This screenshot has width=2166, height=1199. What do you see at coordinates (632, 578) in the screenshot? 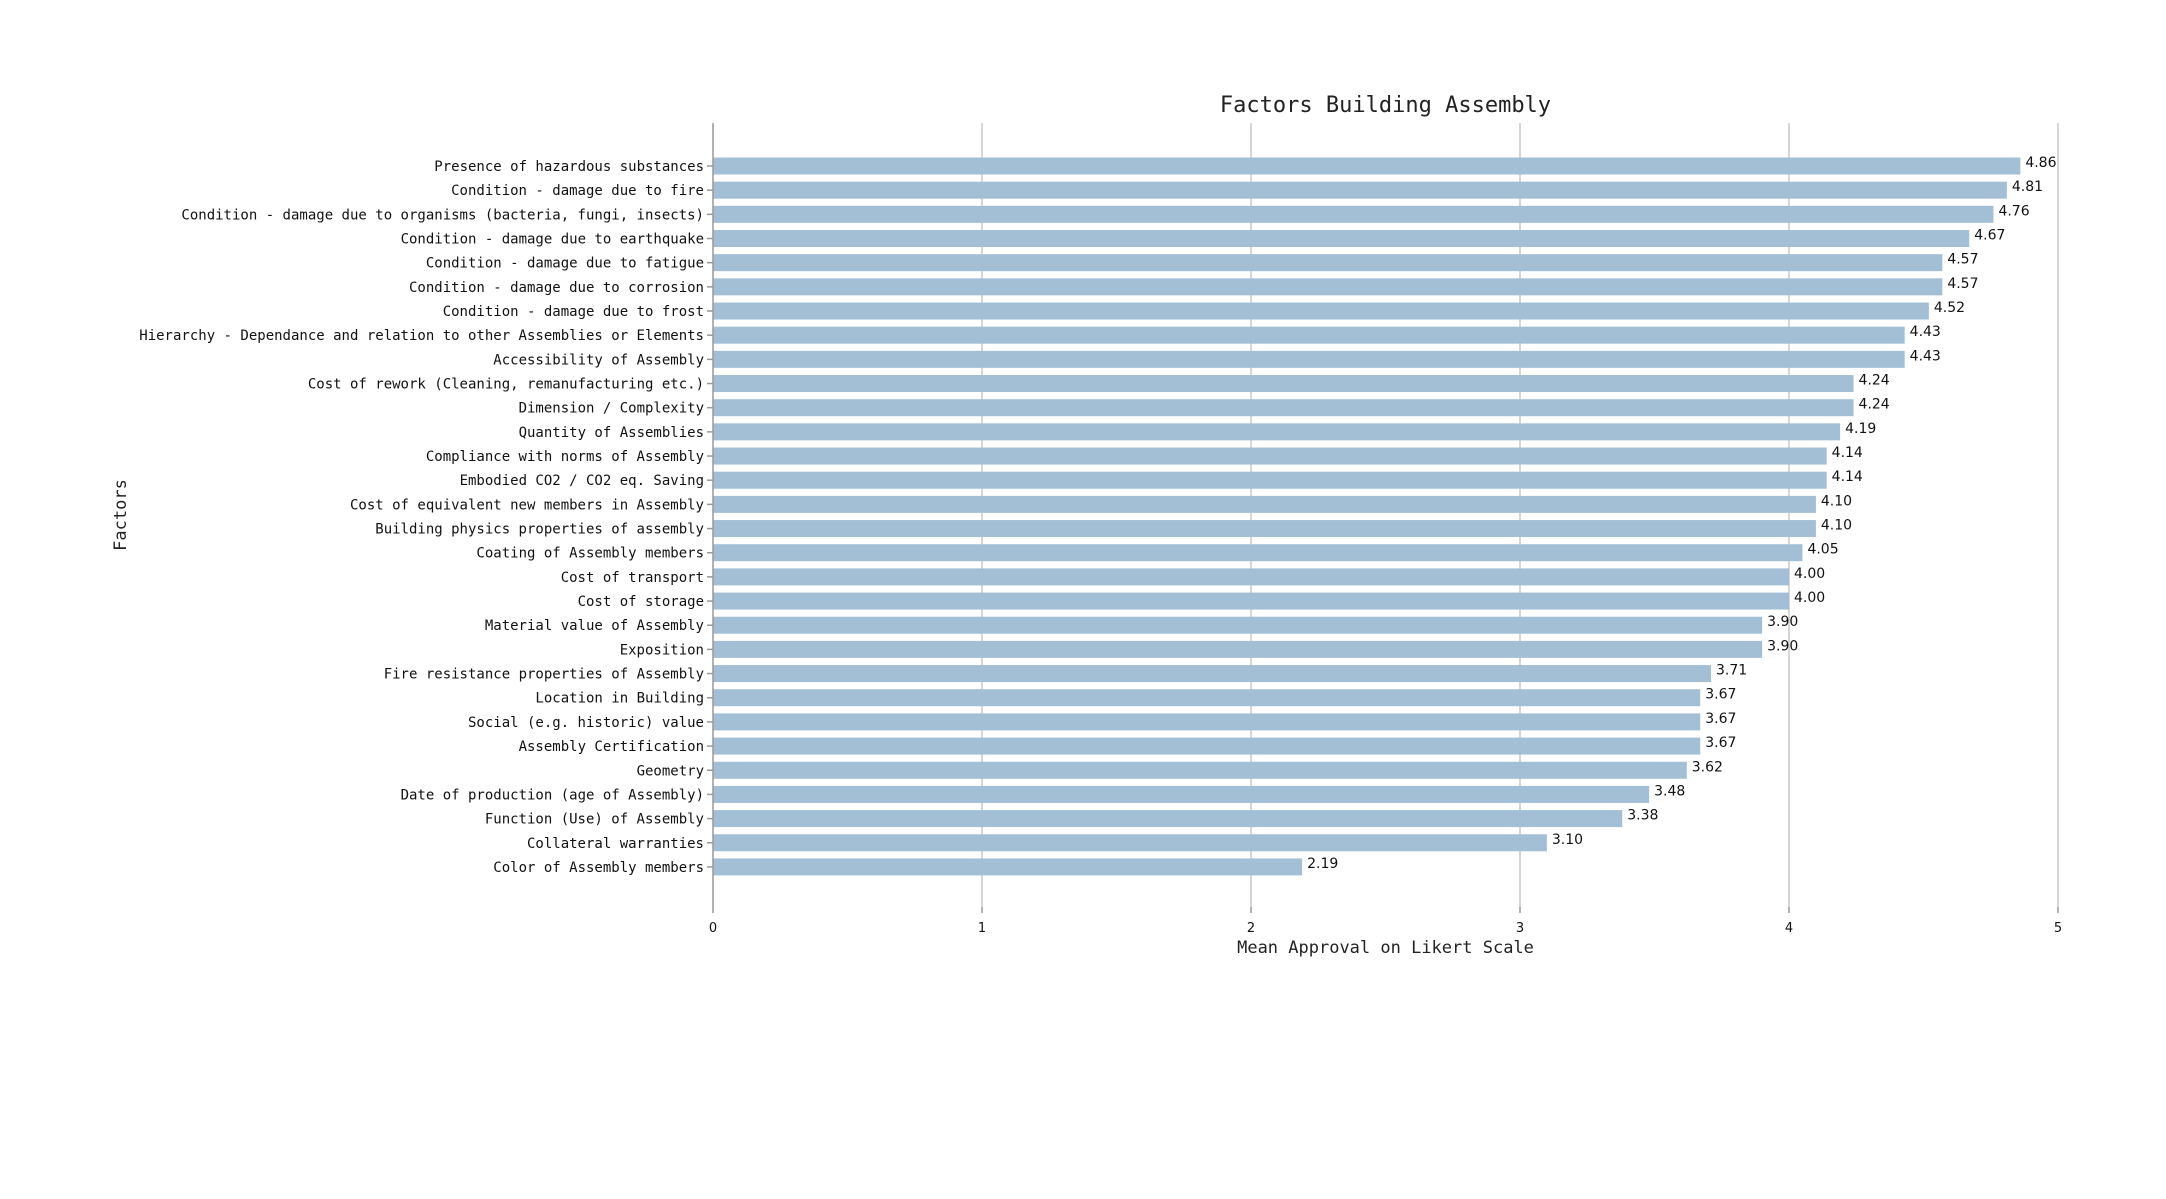
I see `category-label: Cost of transport` at bounding box center [632, 578].